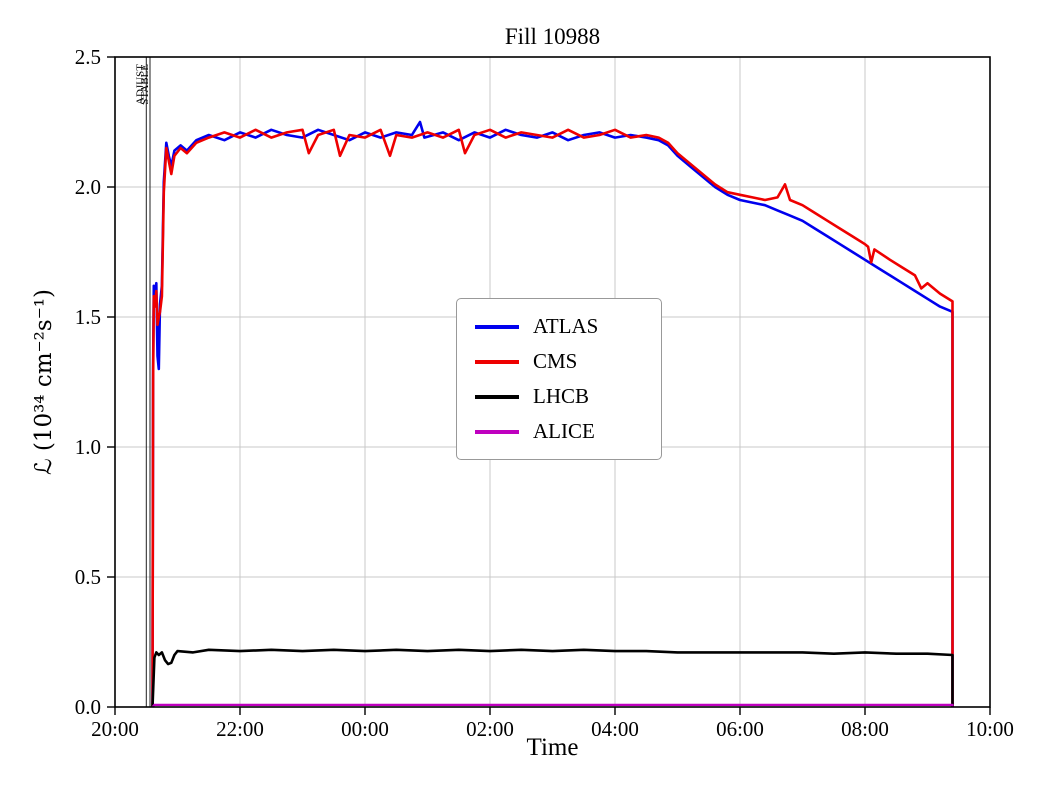  I want to click on svg-text: 22:00, so click(240, 729).